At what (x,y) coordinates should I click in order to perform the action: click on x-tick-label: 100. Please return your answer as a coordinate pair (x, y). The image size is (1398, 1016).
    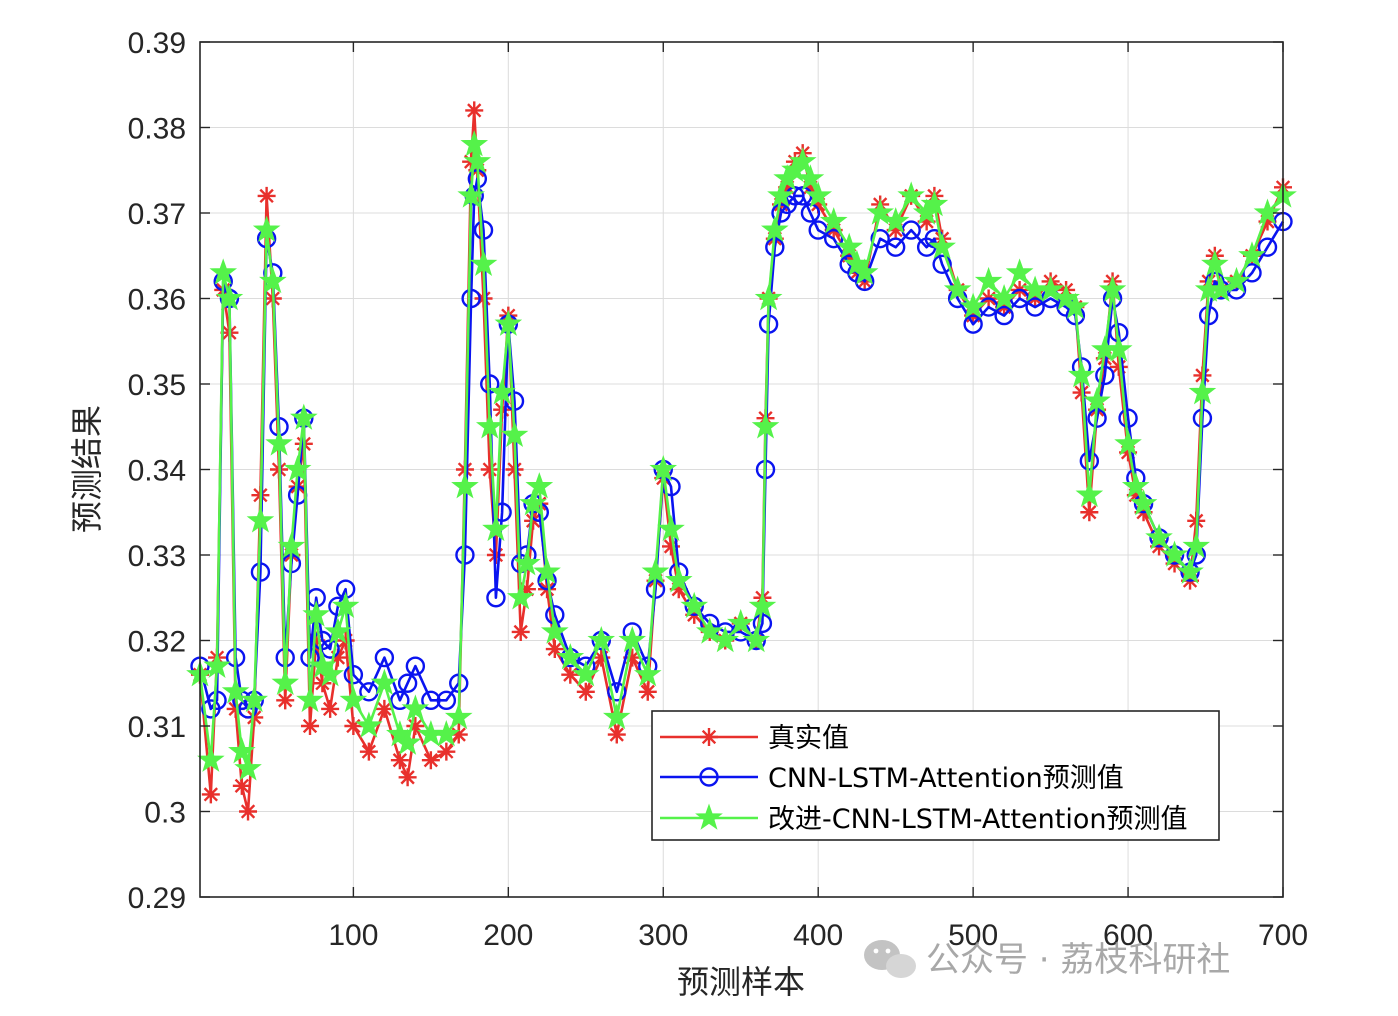
    Looking at the image, I should click on (353, 935).